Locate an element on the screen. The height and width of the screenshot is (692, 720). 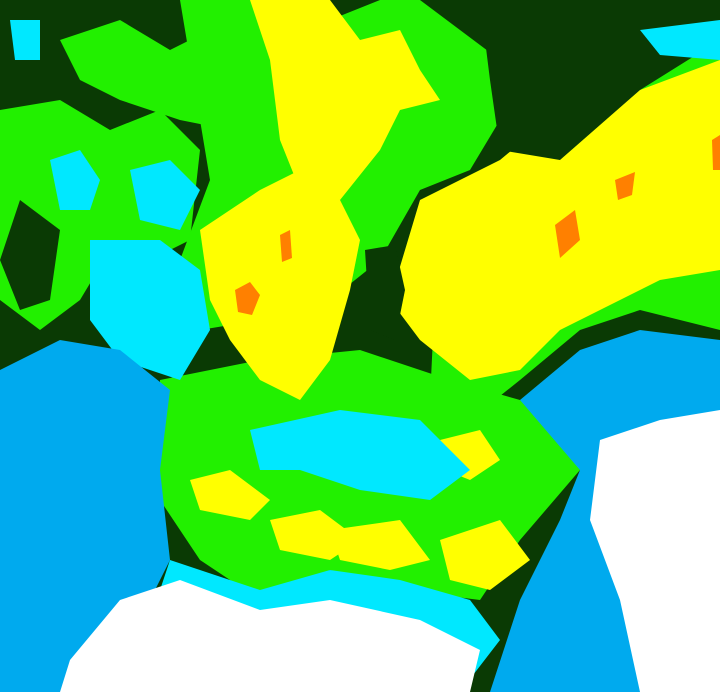
cyan-blob-top is located at coordinates (25, 40).